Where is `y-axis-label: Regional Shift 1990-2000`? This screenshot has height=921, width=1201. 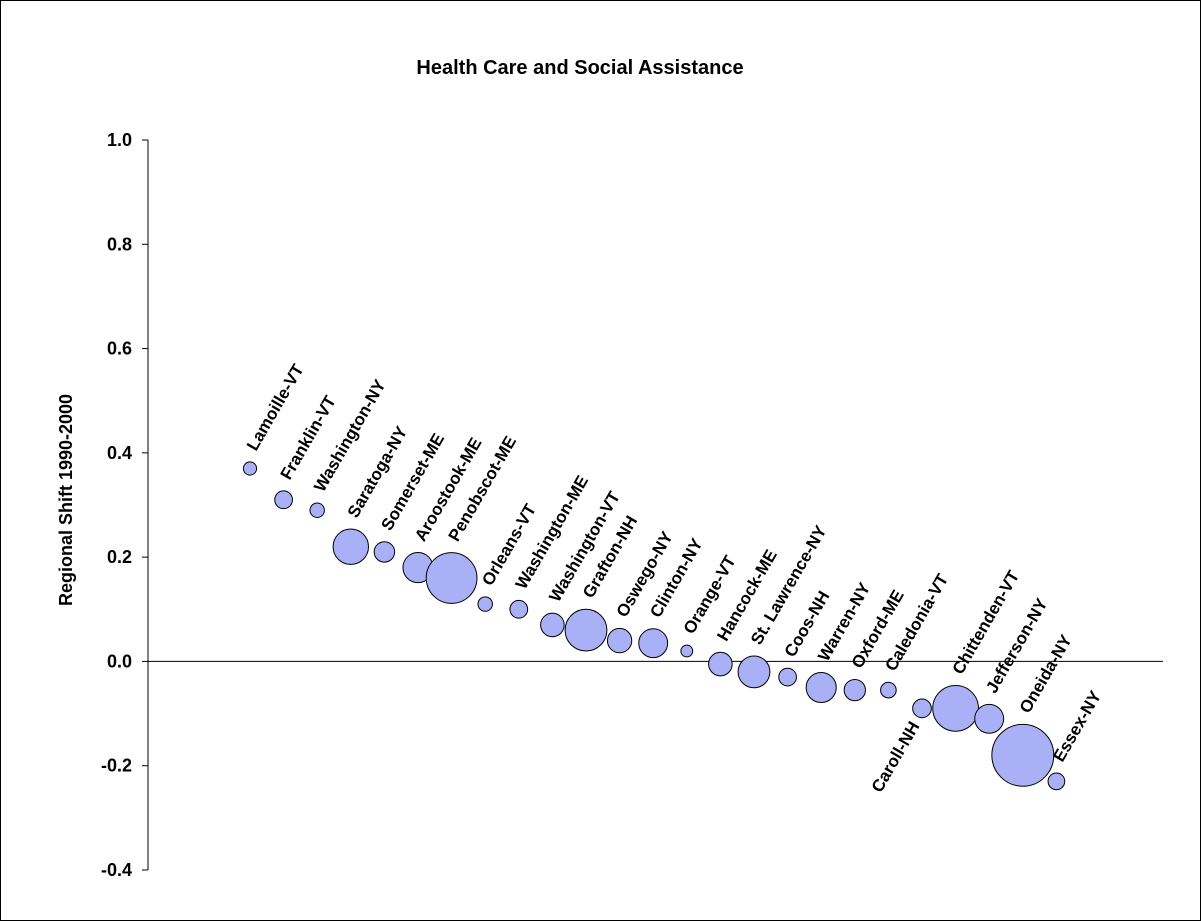
y-axis-label: Regional Shift 1990-2000 is located at coordinates (66, 500).